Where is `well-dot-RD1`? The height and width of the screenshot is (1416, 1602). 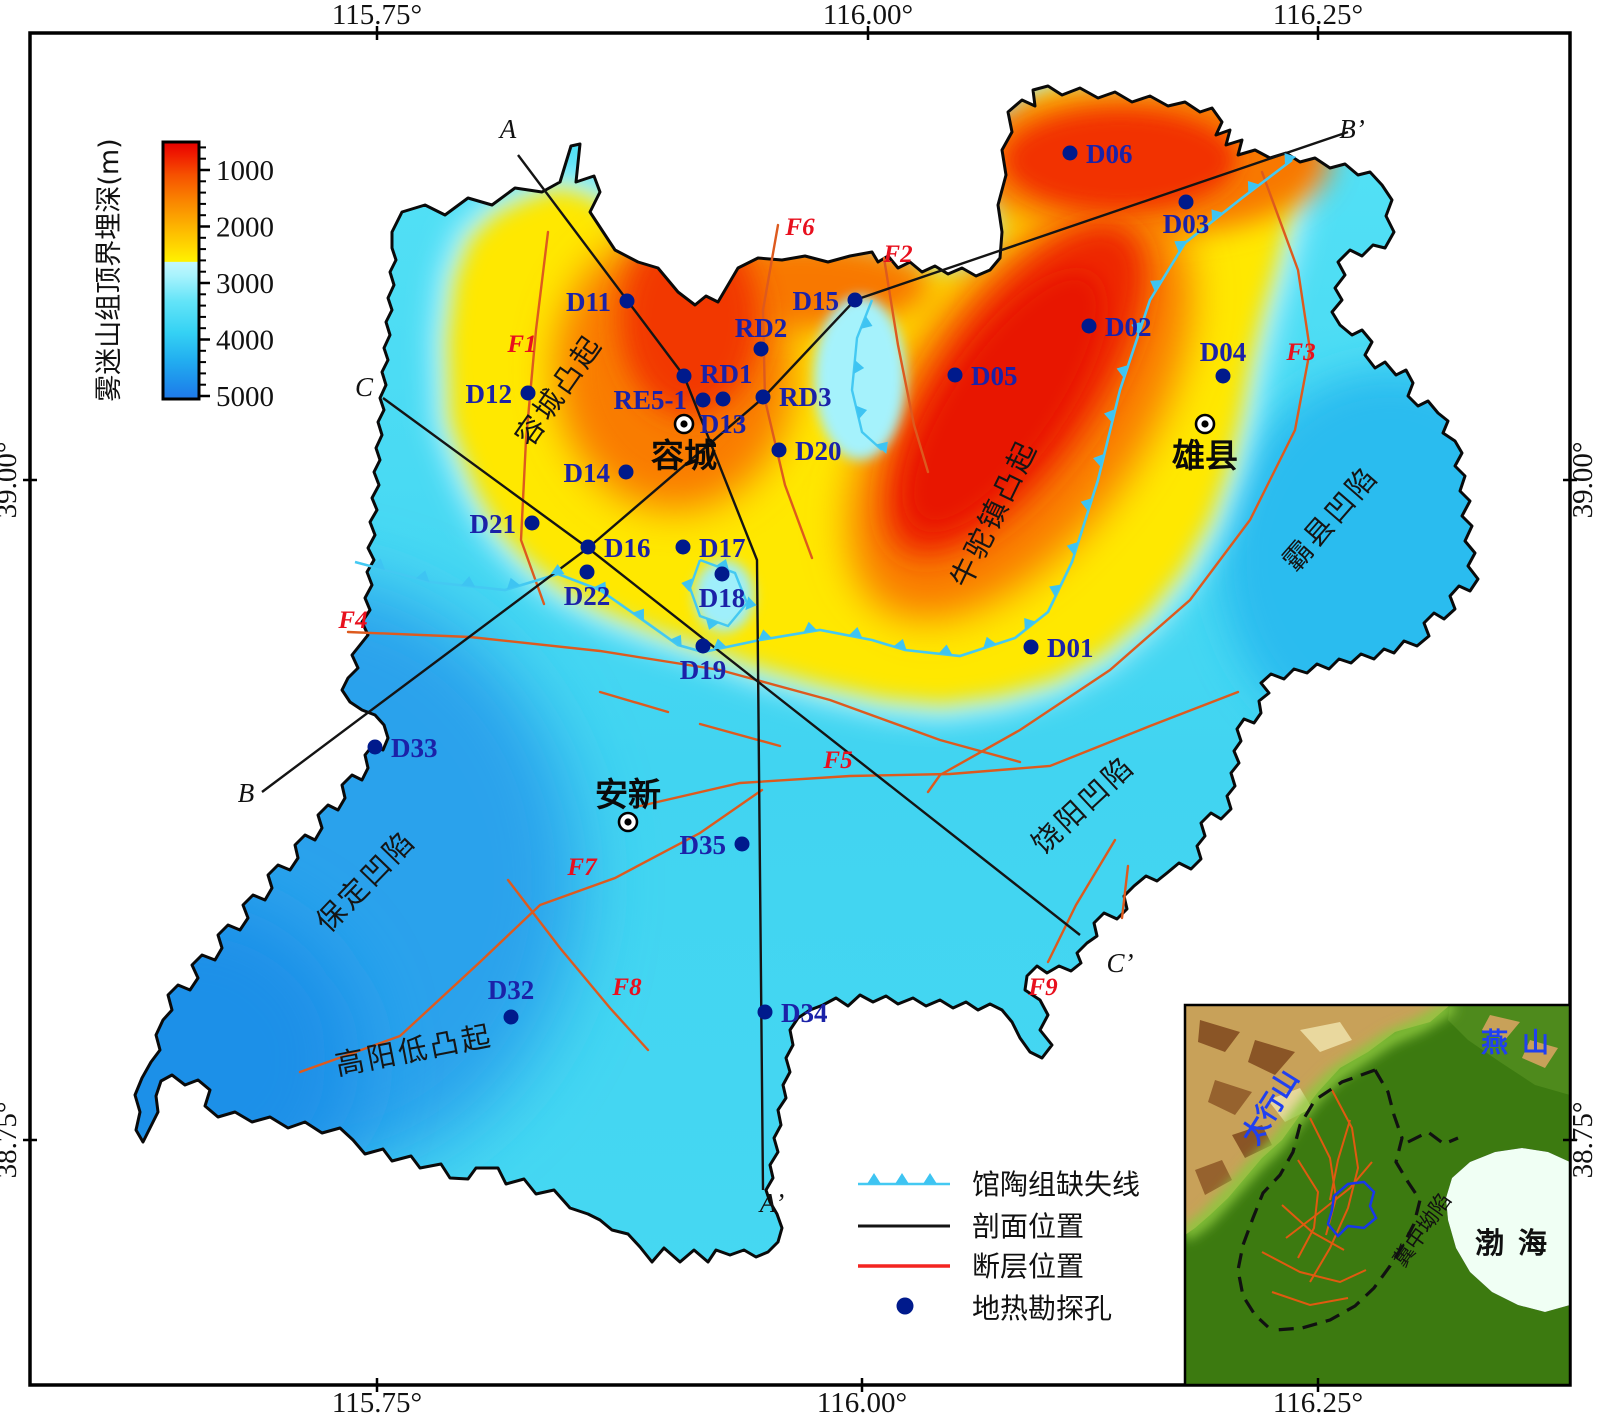 well-dot-RD1 is located at coordinates (684, 376).